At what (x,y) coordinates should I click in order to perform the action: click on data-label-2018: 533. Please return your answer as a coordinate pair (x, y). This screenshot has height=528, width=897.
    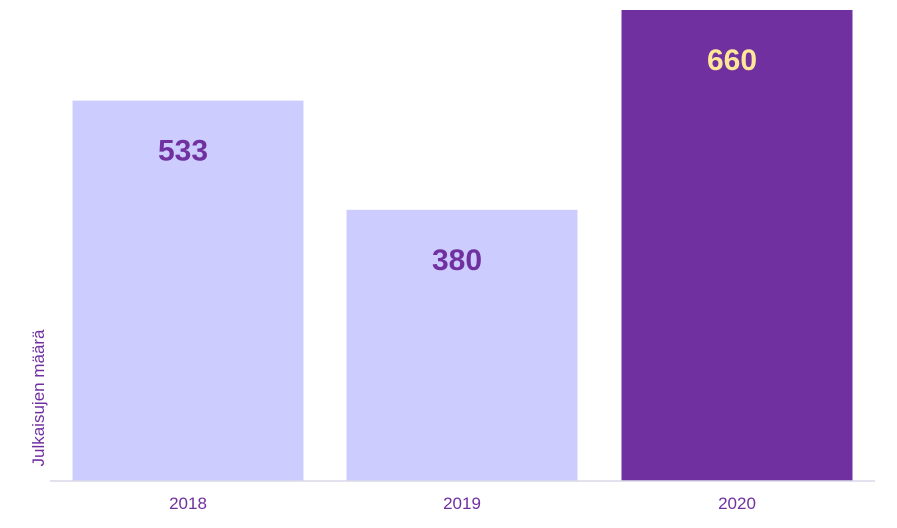
    Looking at the image, I should click on (183, 151).